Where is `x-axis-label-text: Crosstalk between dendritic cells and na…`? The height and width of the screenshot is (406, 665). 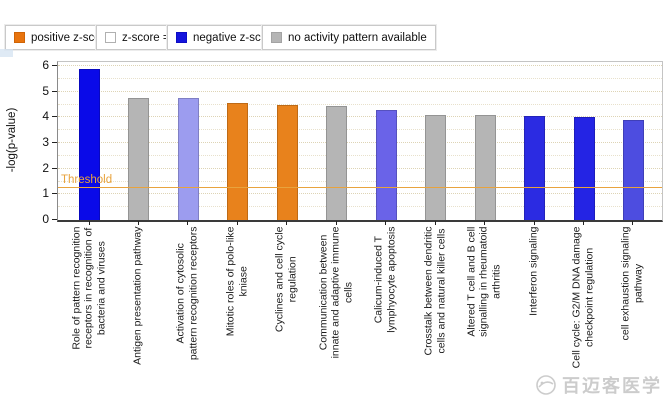 x-axis-label-text: Crosstalk between dendritic cells and na… is located at coordinates (434, 291).